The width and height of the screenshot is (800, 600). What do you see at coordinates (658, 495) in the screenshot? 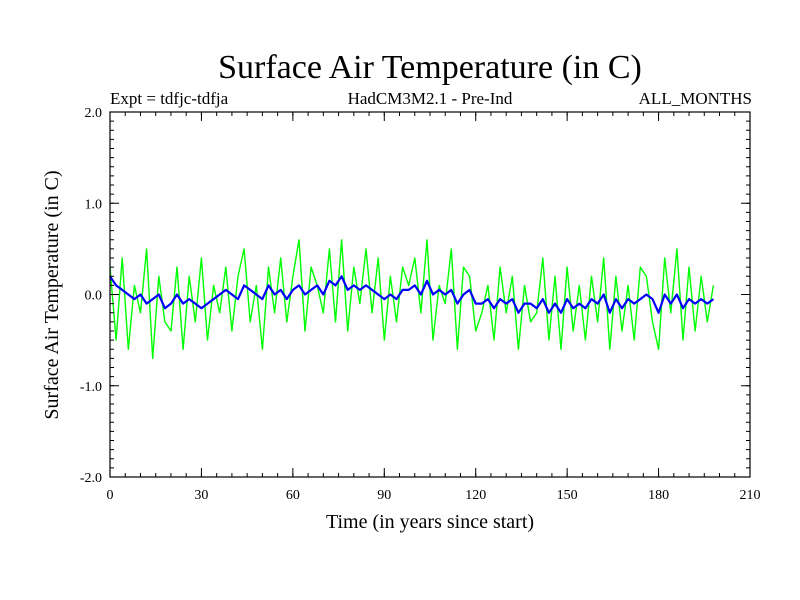
I see `x-tick-label: 180` at bounding box center [658, 495].